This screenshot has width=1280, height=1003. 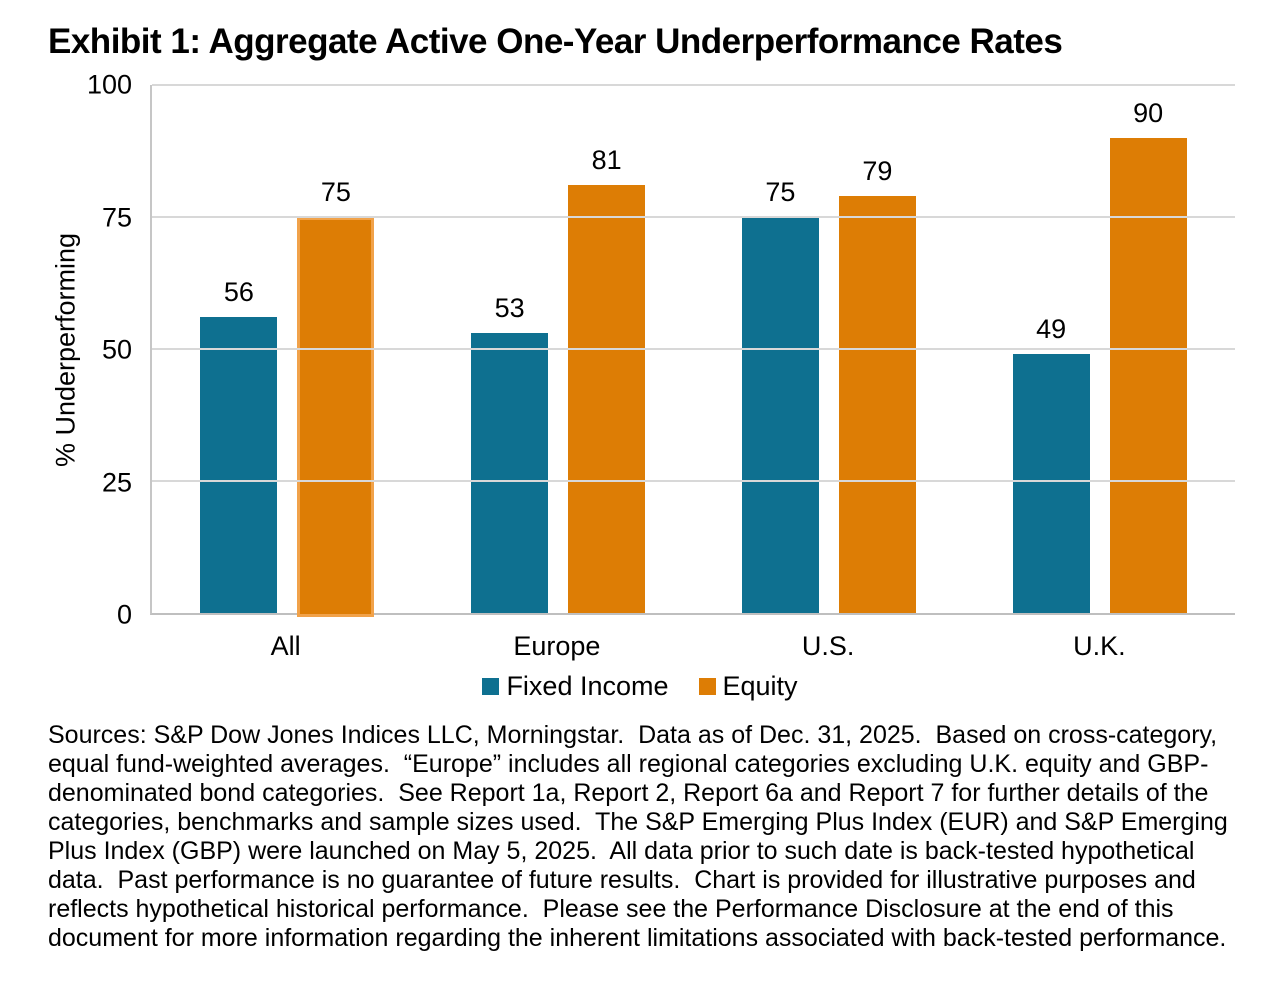 What do you see at coordinates (509, 308) in the screenshot?
I see `bar-value-label: 53` at bounding box center [509, 308].